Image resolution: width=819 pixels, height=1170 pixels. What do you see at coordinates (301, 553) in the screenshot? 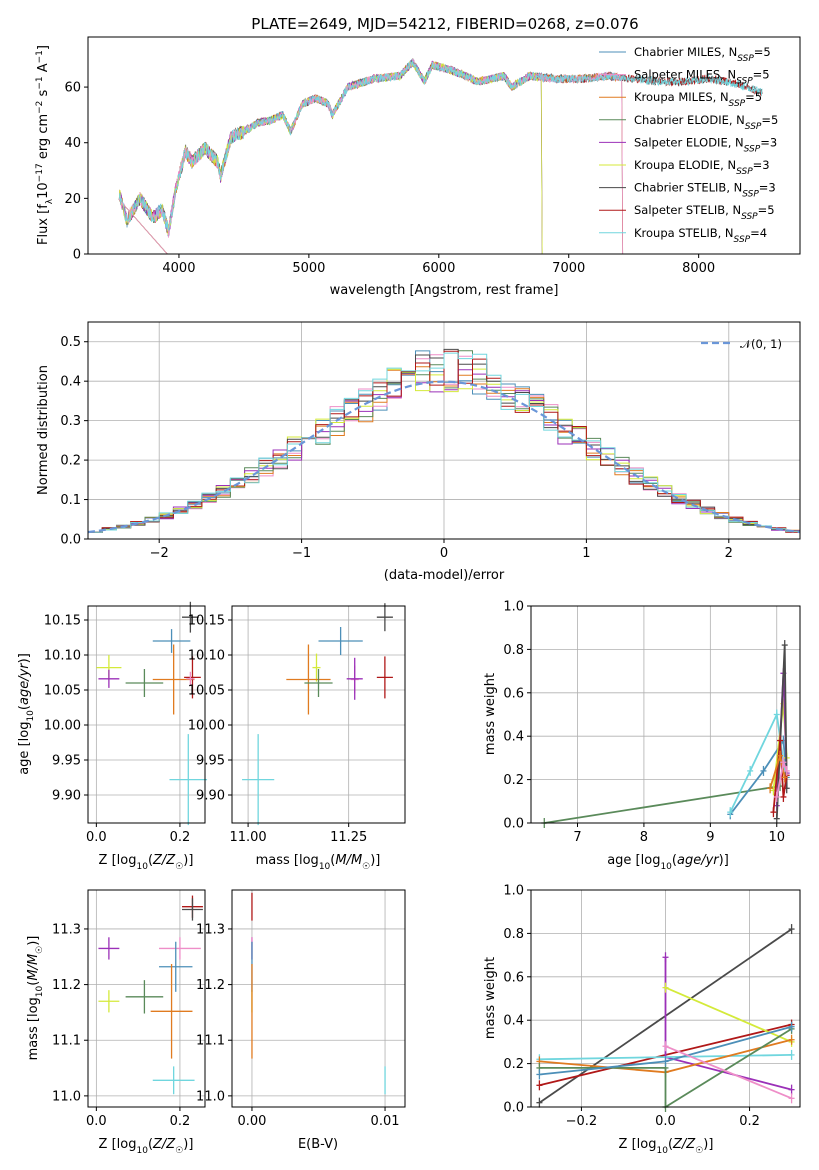
I see `x-tick-label: −1` at bounding box center [301, 553].